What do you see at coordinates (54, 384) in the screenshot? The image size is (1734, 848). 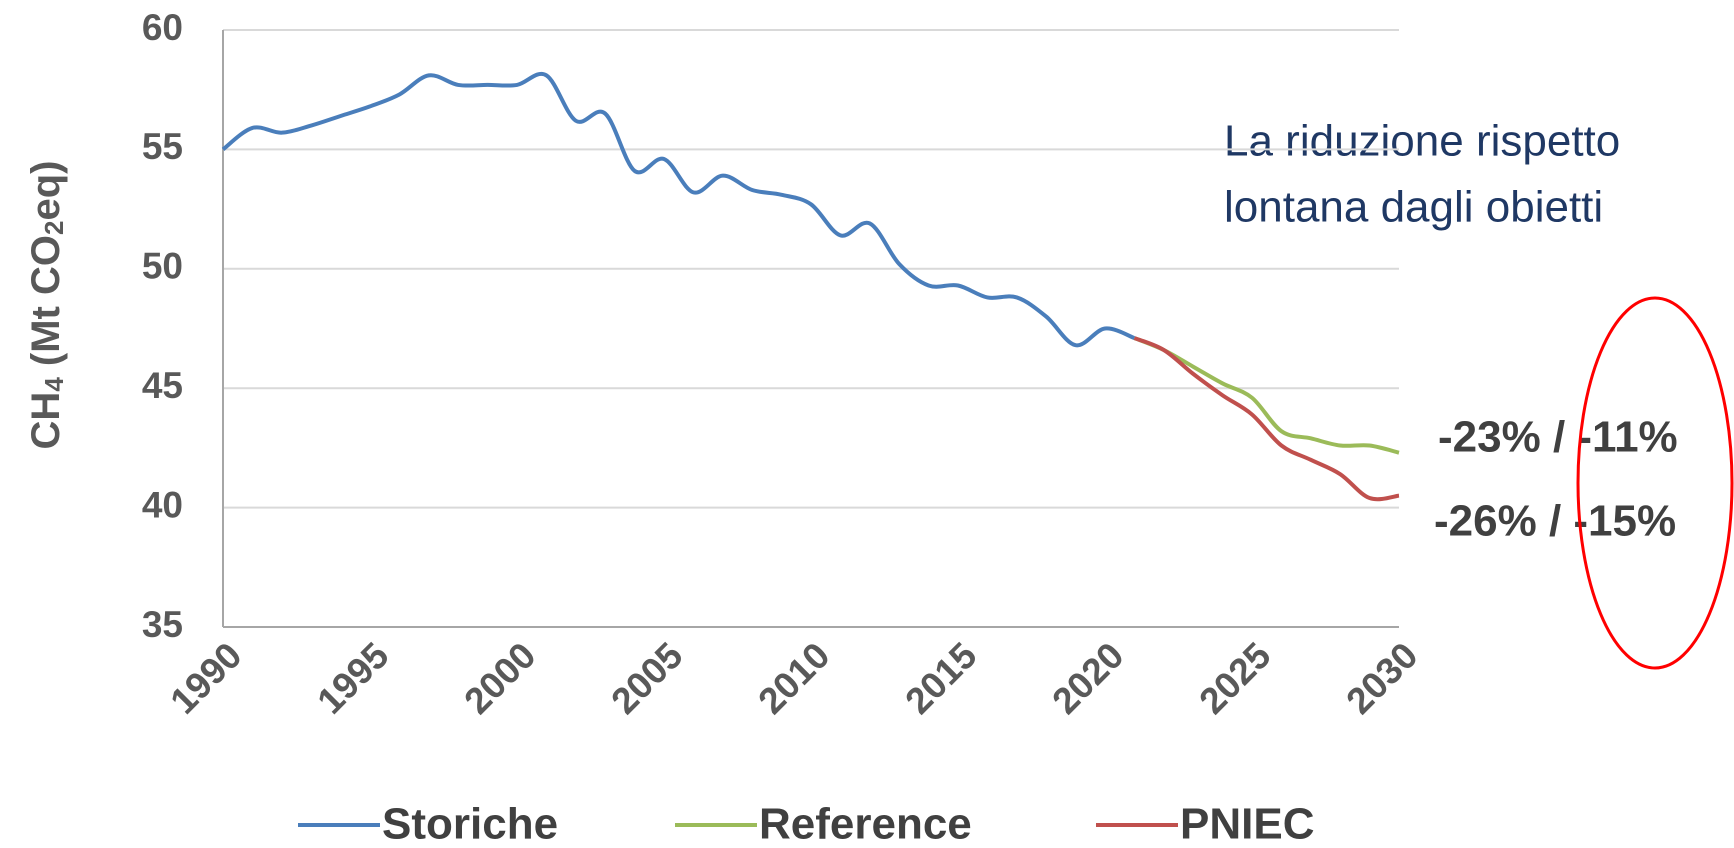 I see `y-label-part: 4` at bounding box center [54, 384].